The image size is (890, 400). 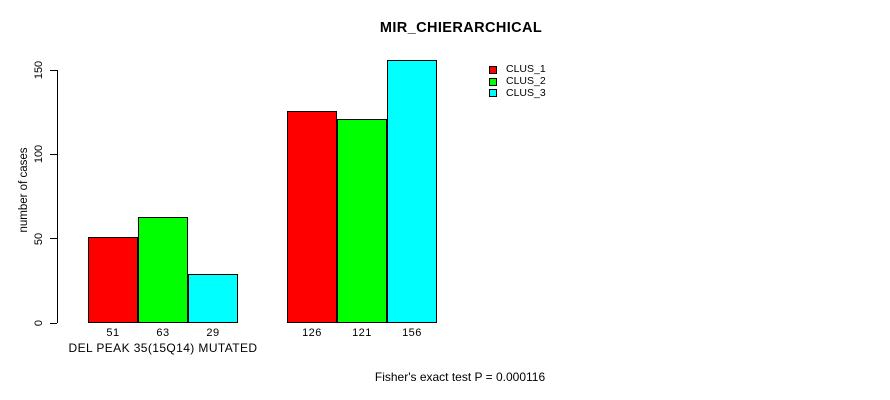 I want to click on y-axis-tick-label: 50, so click(x=39, y=238).